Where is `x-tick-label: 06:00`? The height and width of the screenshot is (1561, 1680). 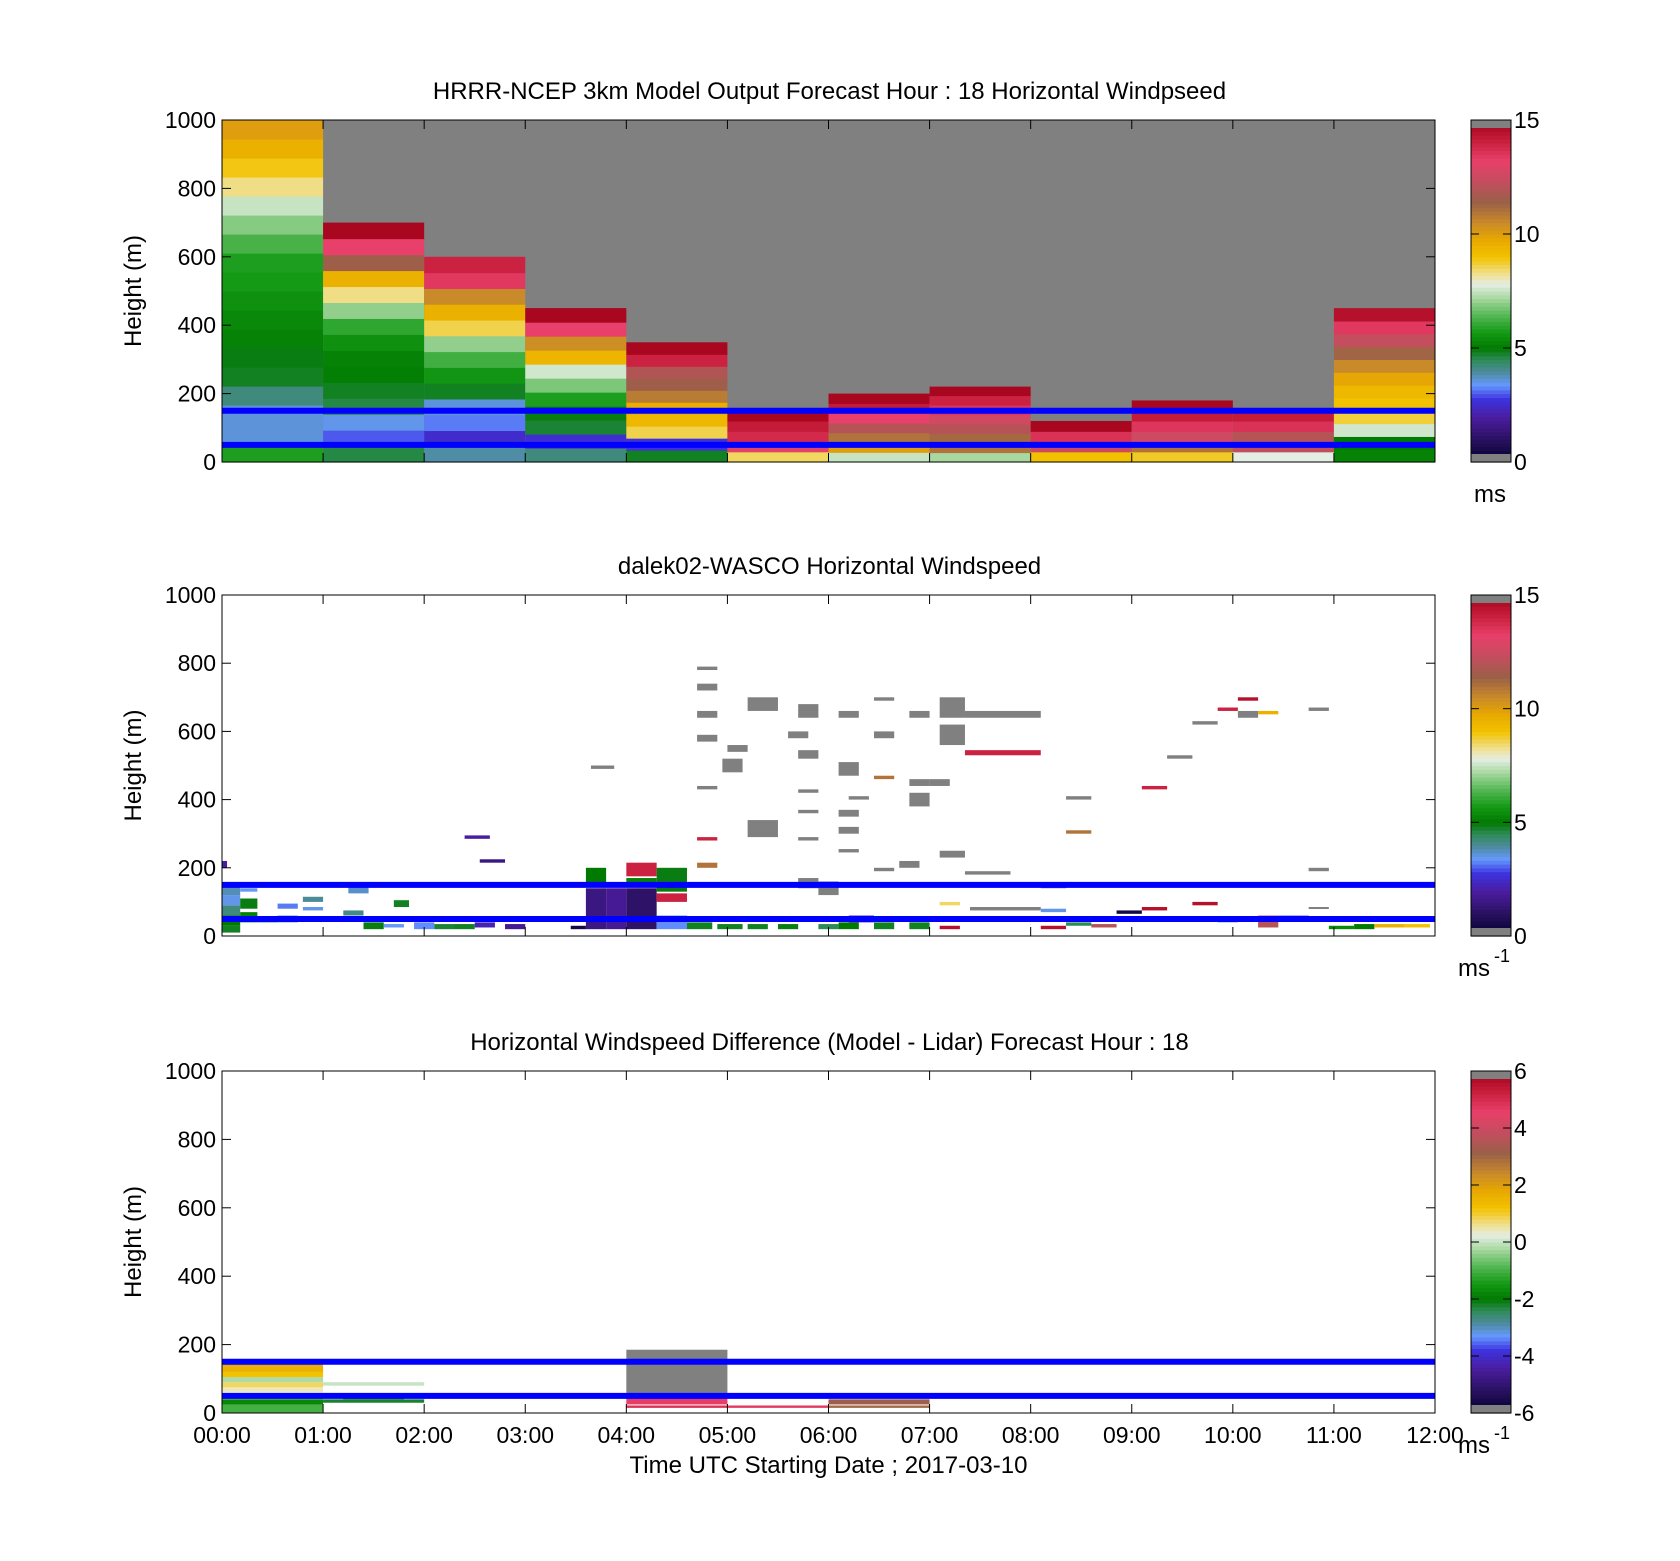 x-tick-label: 06:00 is located at coordinates (829, 1435).